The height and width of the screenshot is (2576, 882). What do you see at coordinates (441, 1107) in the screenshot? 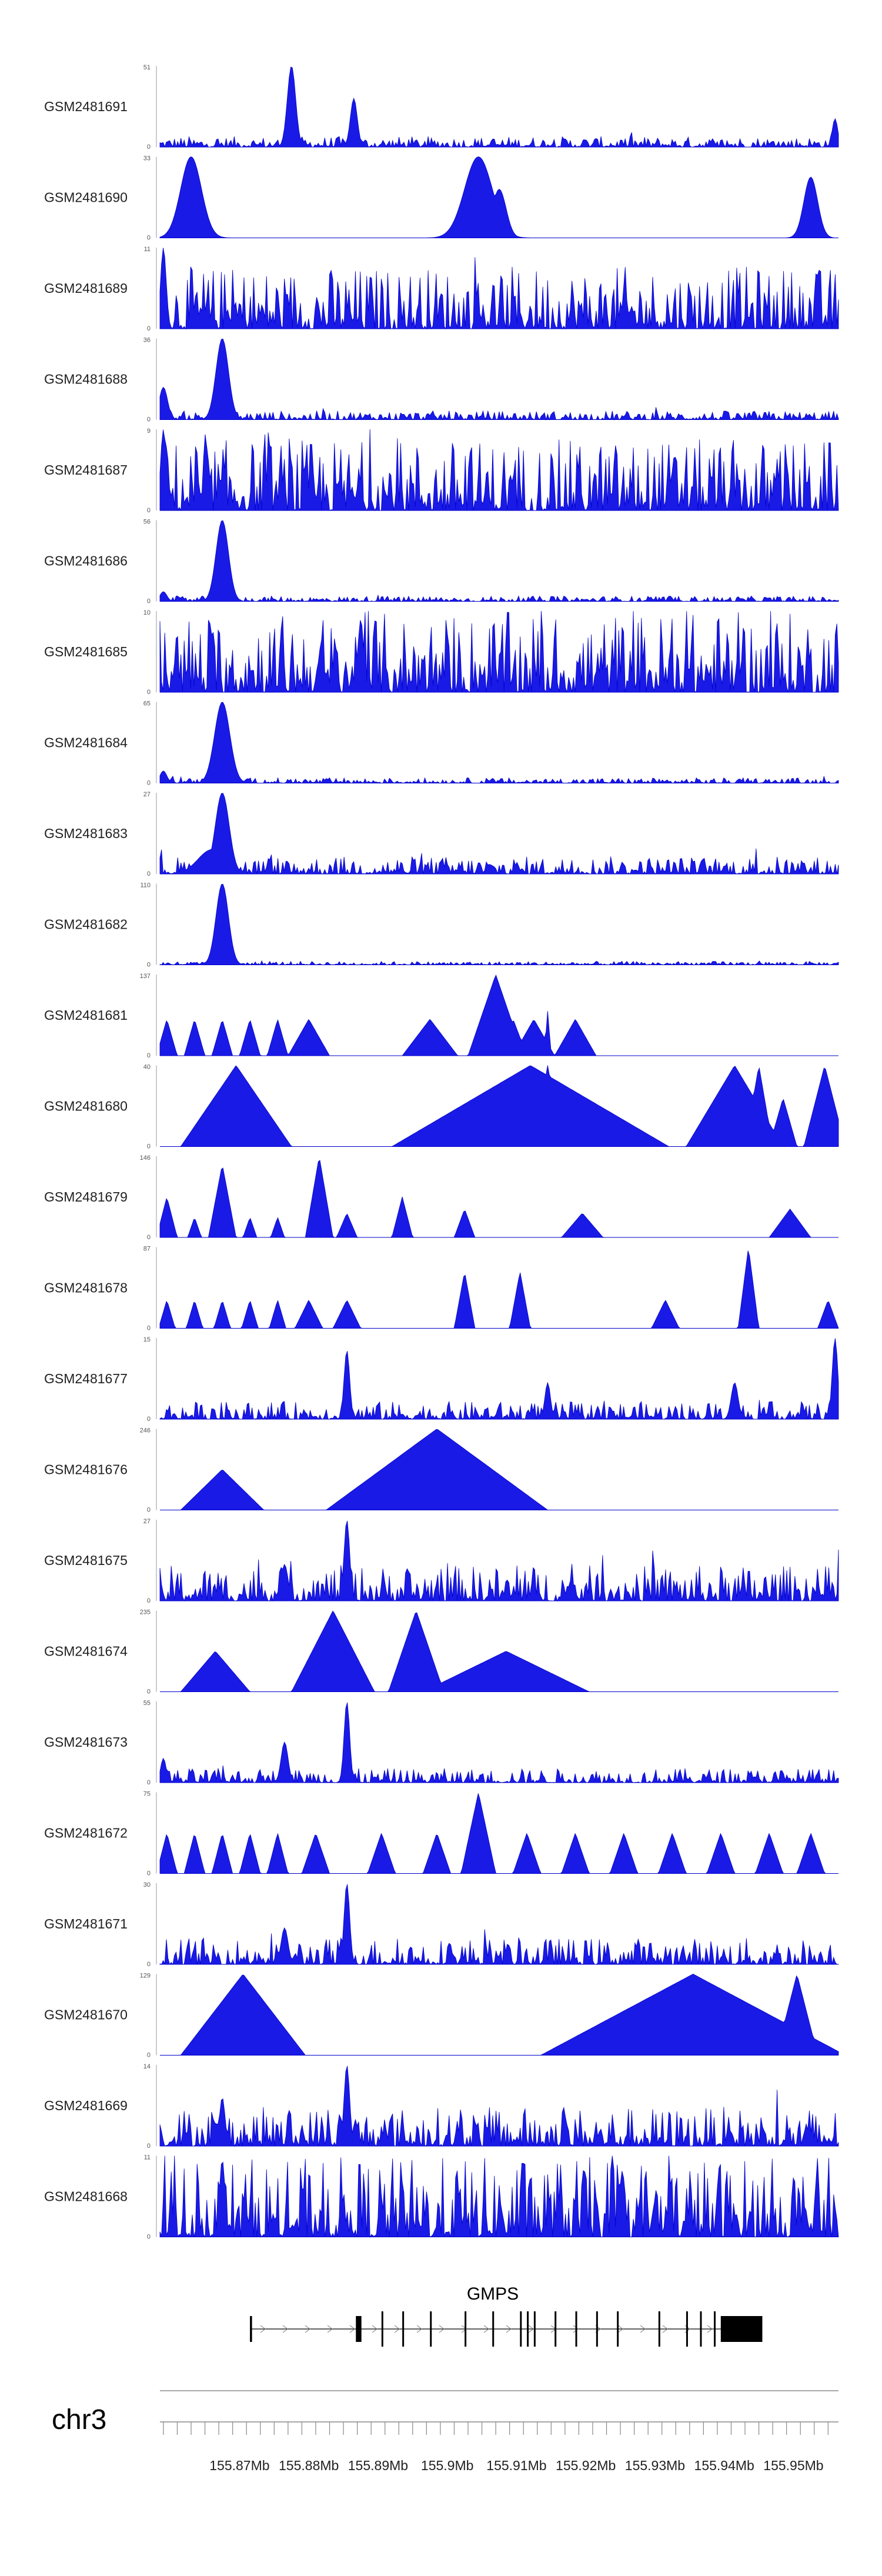
I see `track-GSM2481680: GSM2481680 40 0` at bounding box center [441, 1107].